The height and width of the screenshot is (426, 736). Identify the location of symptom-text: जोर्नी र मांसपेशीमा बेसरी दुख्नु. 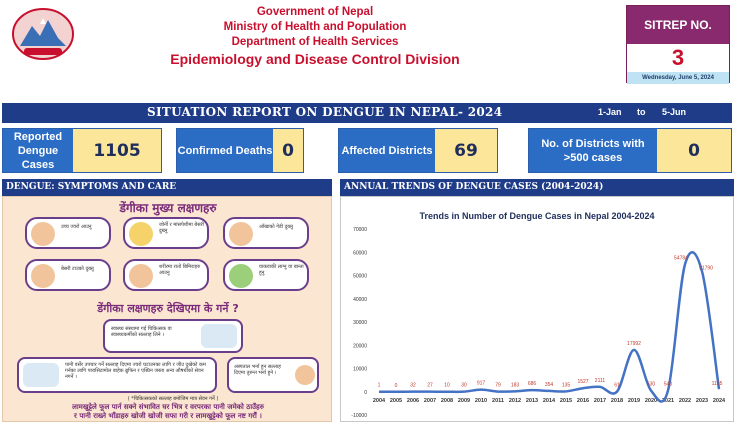
(181, 228).